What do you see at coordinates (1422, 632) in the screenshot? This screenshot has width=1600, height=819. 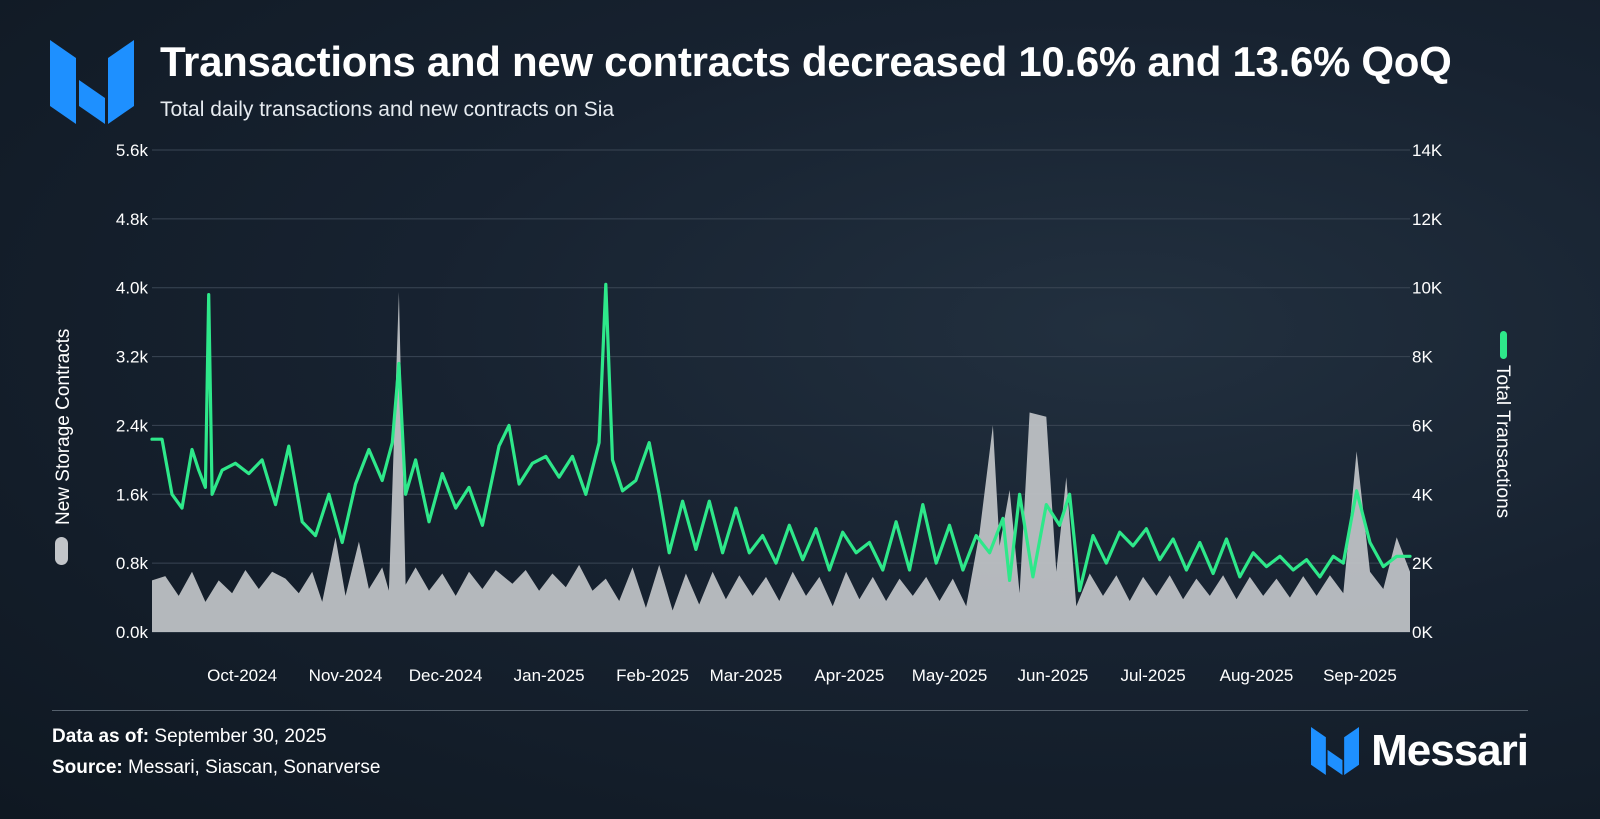 I see `right-axis-tick-label: 0K` at bounding box center [1422, 632].